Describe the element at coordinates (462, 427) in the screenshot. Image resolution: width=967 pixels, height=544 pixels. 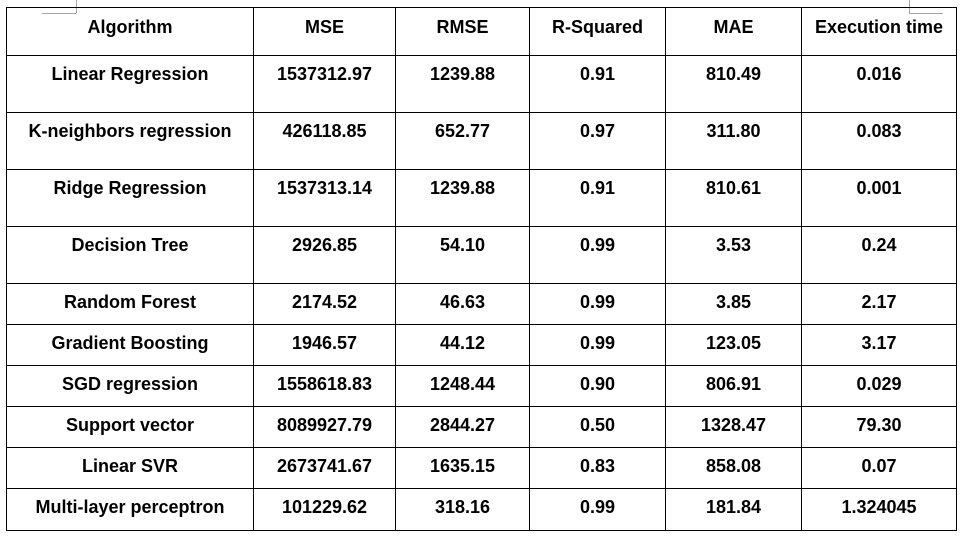
I see `cell-rmse: 2844.27` at that location.